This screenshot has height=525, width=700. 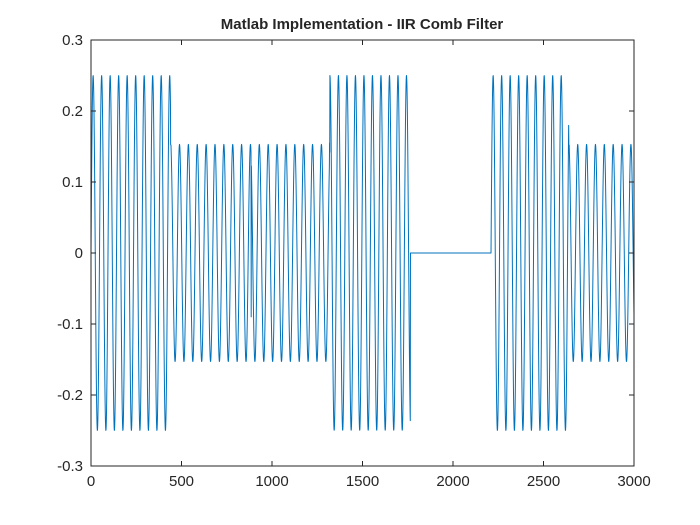 I want to click on y-tick-label: -0.3, so click(x=70, y=466).